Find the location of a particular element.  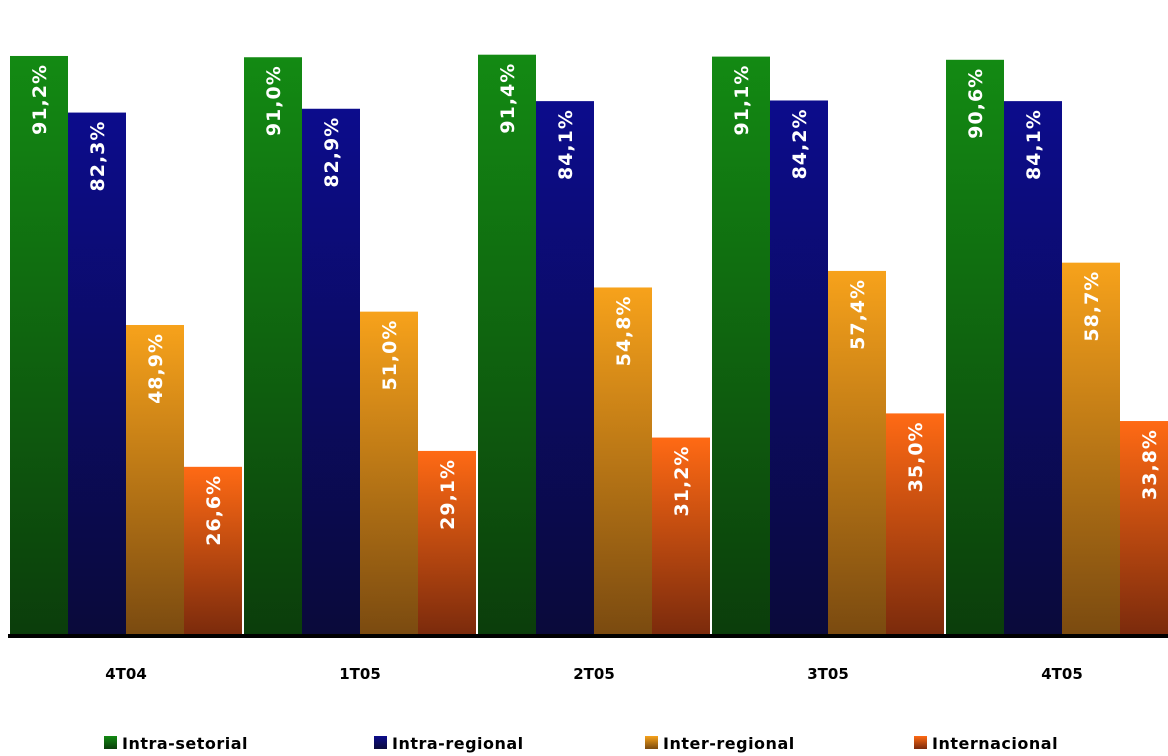

data-label: 91,4% is located at coordinates (508, 98).